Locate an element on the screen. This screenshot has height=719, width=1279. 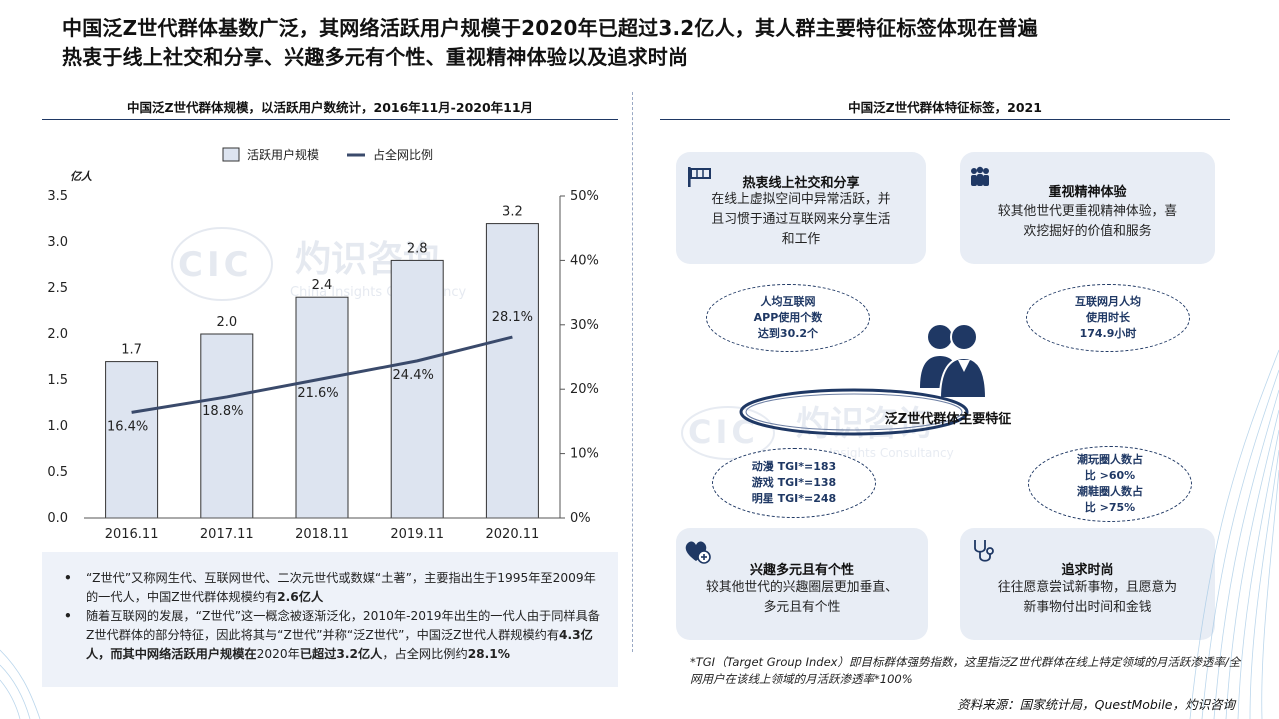
card-body-line: 较其他世代的兴趣圈层更加垂直、 is located at coordinates (802, 587).